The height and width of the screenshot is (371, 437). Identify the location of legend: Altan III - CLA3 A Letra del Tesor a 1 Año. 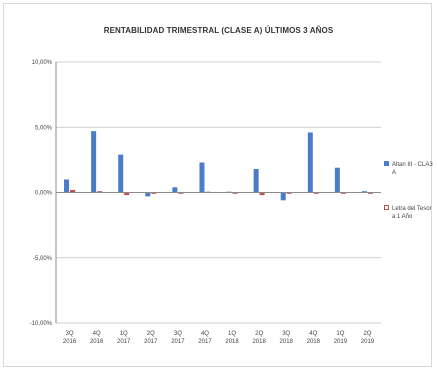
(408, 190).